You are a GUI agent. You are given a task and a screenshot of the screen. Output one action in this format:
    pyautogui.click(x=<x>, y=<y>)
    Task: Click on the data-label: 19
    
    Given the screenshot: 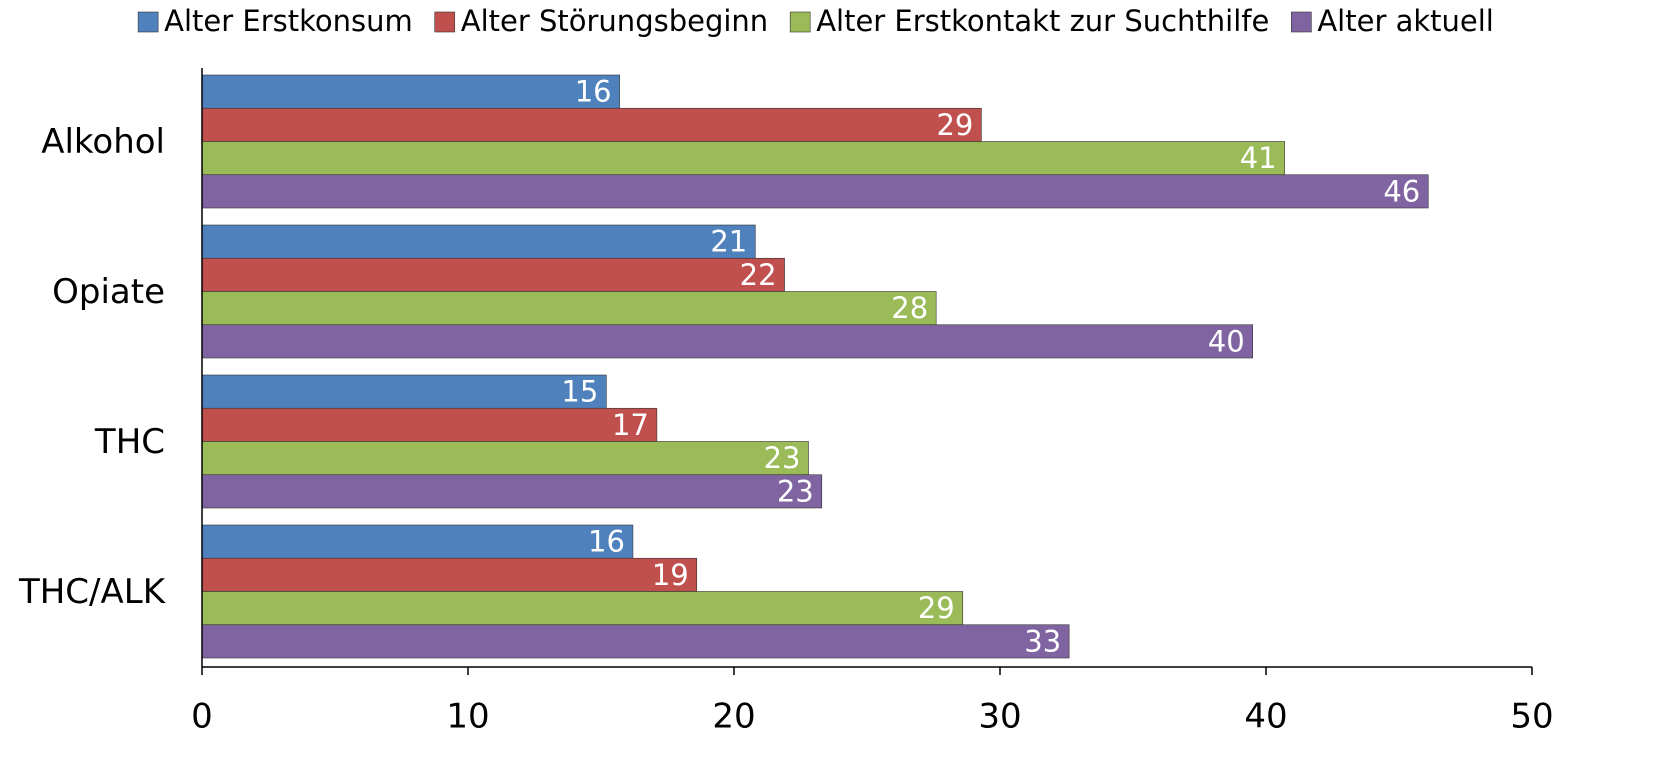 What is the action you would take?
    pyautogui.click(x=670, y=575)
    